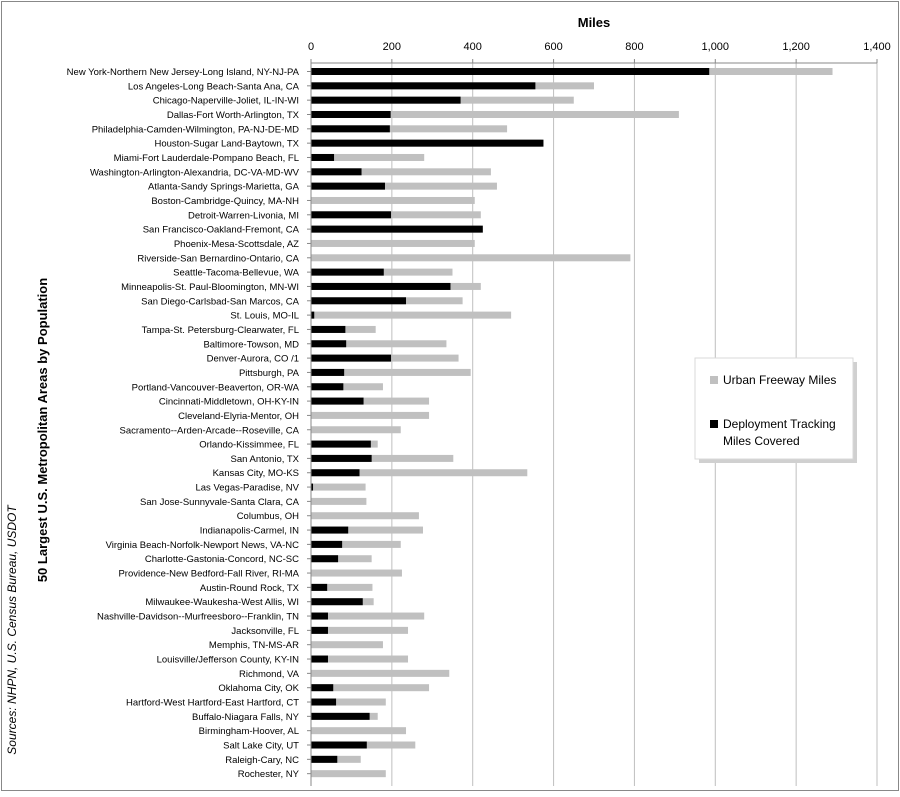  Describe the element at coordinates (229, 402) in the screenshot. I see `category-label: Cincinnati-Middletown, OH-KY-IN` at that location.